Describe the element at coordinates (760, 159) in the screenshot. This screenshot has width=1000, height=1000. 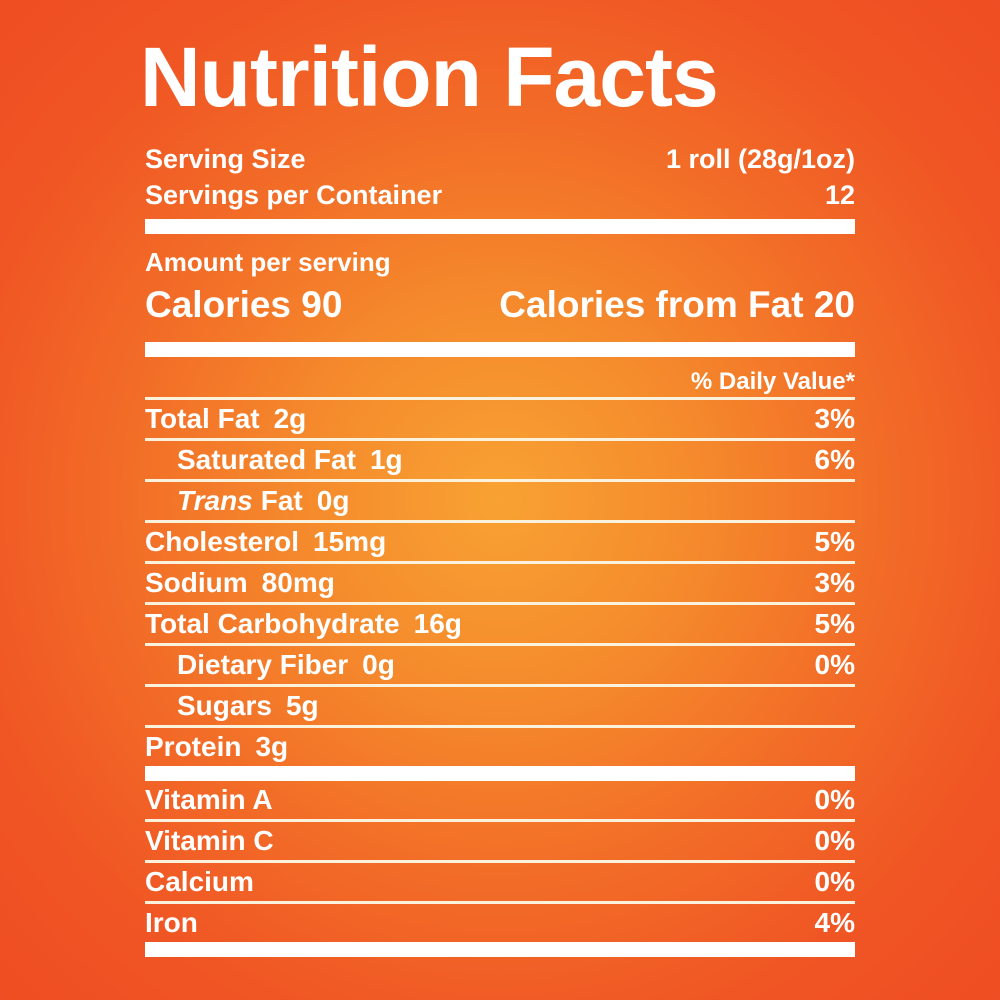
I see `serving-size-value: 1 roll (28g/1oz)` at that location.